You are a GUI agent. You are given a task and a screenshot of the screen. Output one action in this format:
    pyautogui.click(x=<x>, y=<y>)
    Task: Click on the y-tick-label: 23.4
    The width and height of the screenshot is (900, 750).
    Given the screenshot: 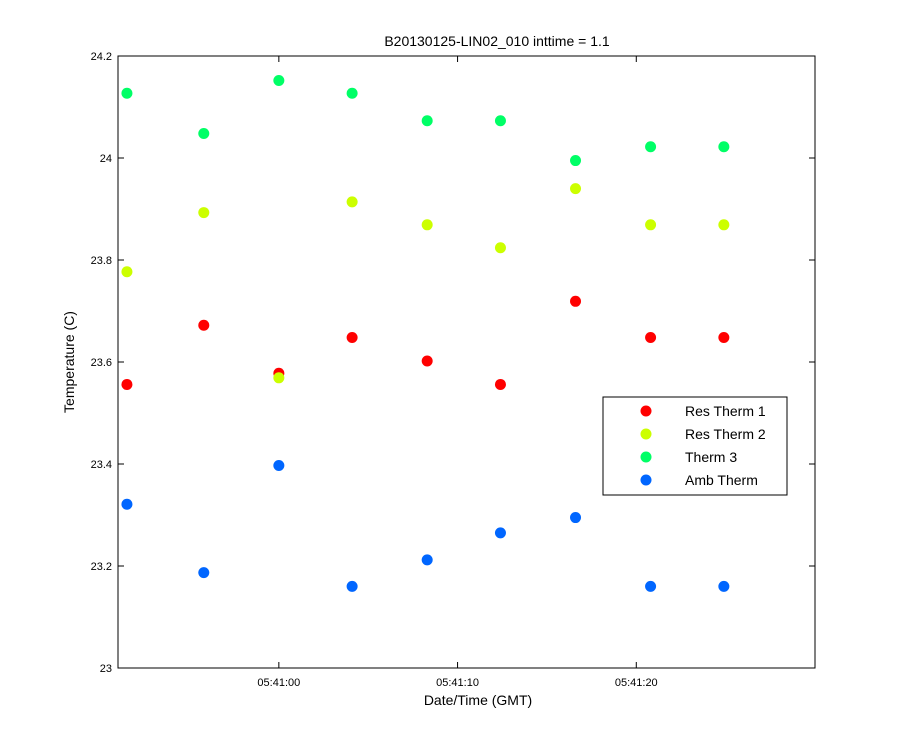 What is the action you would take?
    pyautogui.click(x=101, y=465)
    